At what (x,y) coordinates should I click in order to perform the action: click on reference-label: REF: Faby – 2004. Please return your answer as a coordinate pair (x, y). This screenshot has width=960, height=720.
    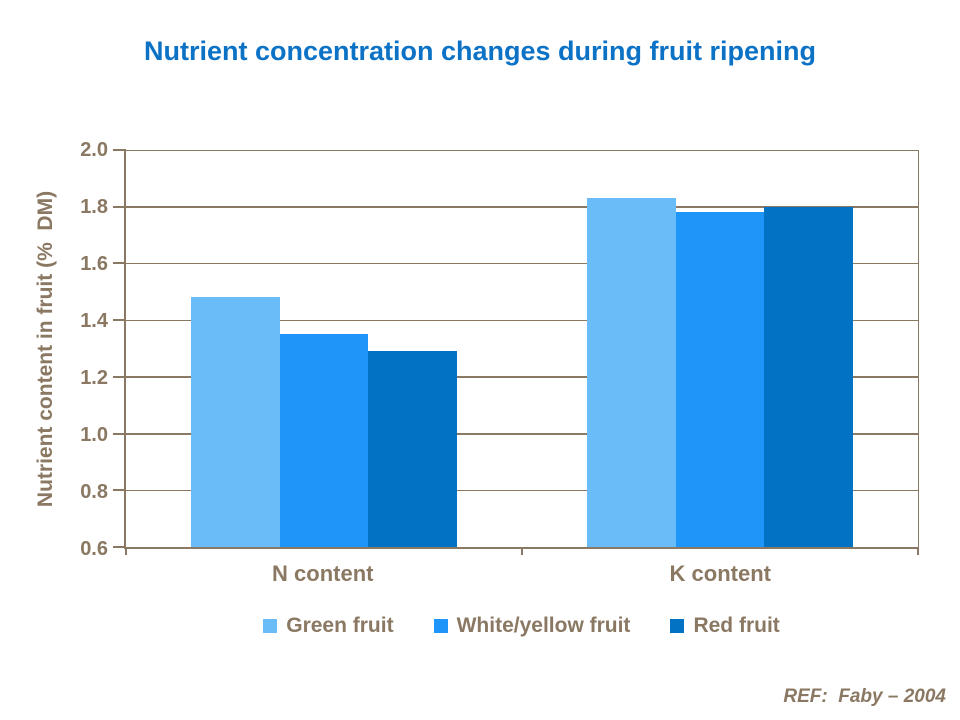
    Looking at the image, I should click on (864, 696).